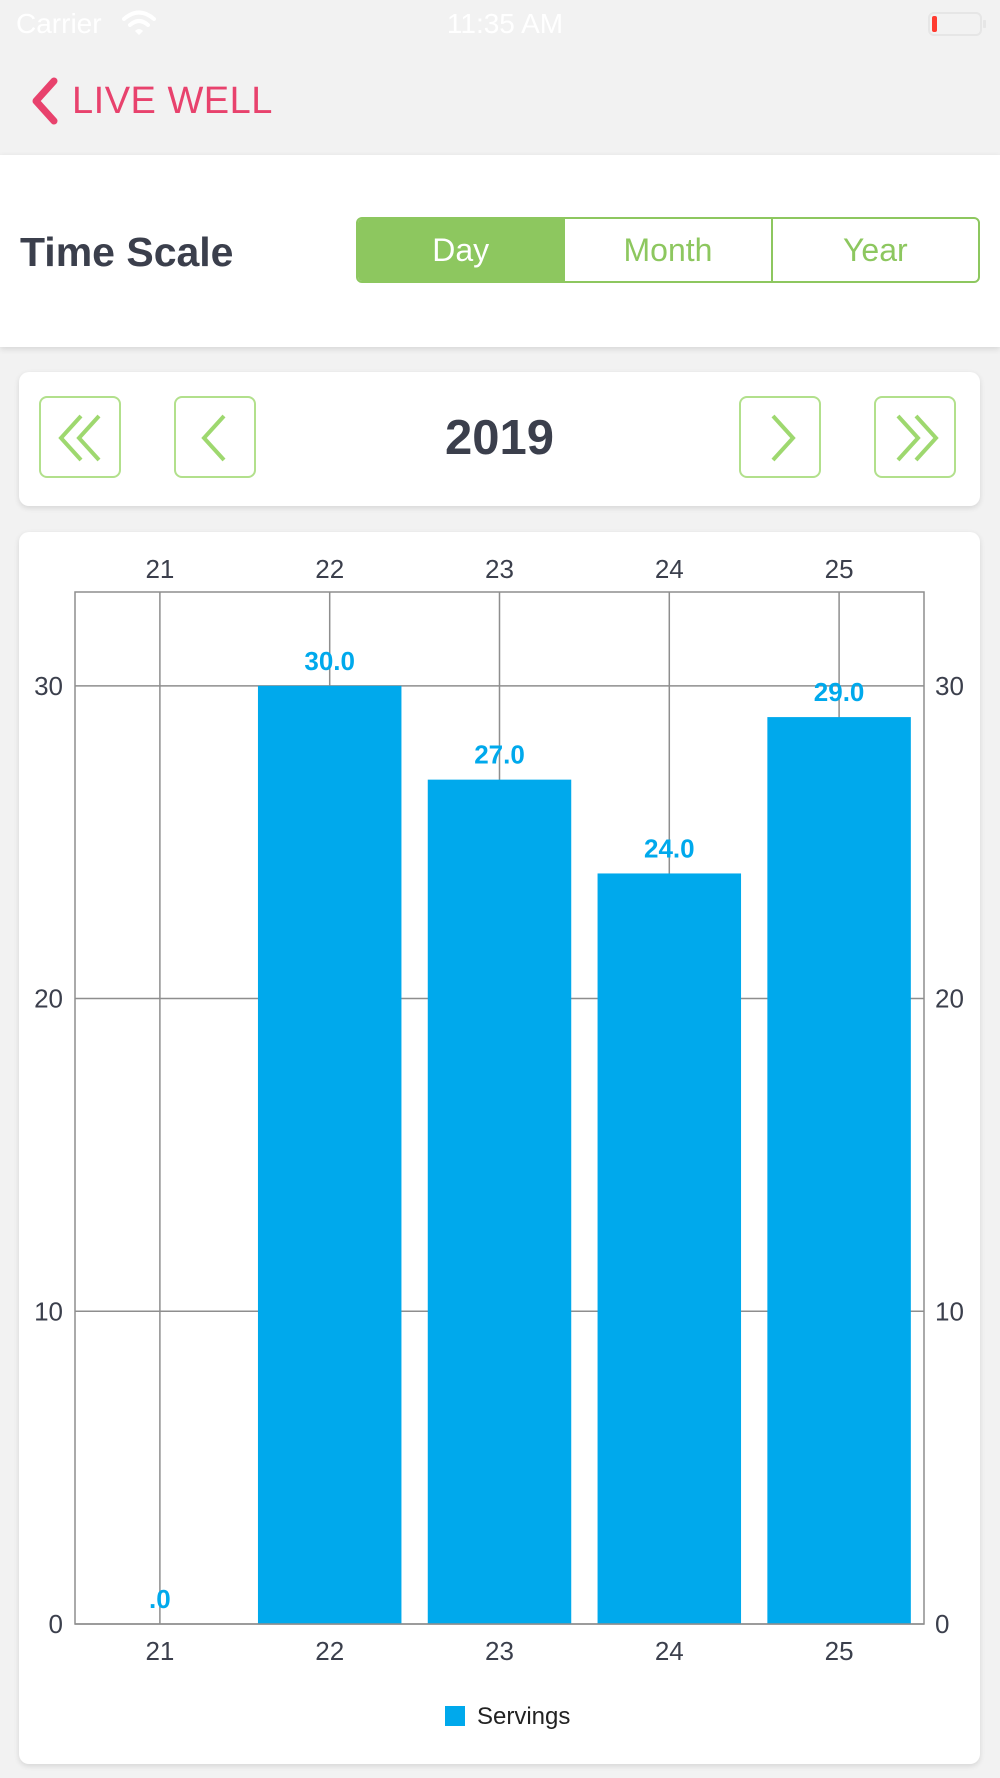  Describe the element at coordinates (499, 755) in the screenshot. I see `data-label-23: 27.0` at that location.